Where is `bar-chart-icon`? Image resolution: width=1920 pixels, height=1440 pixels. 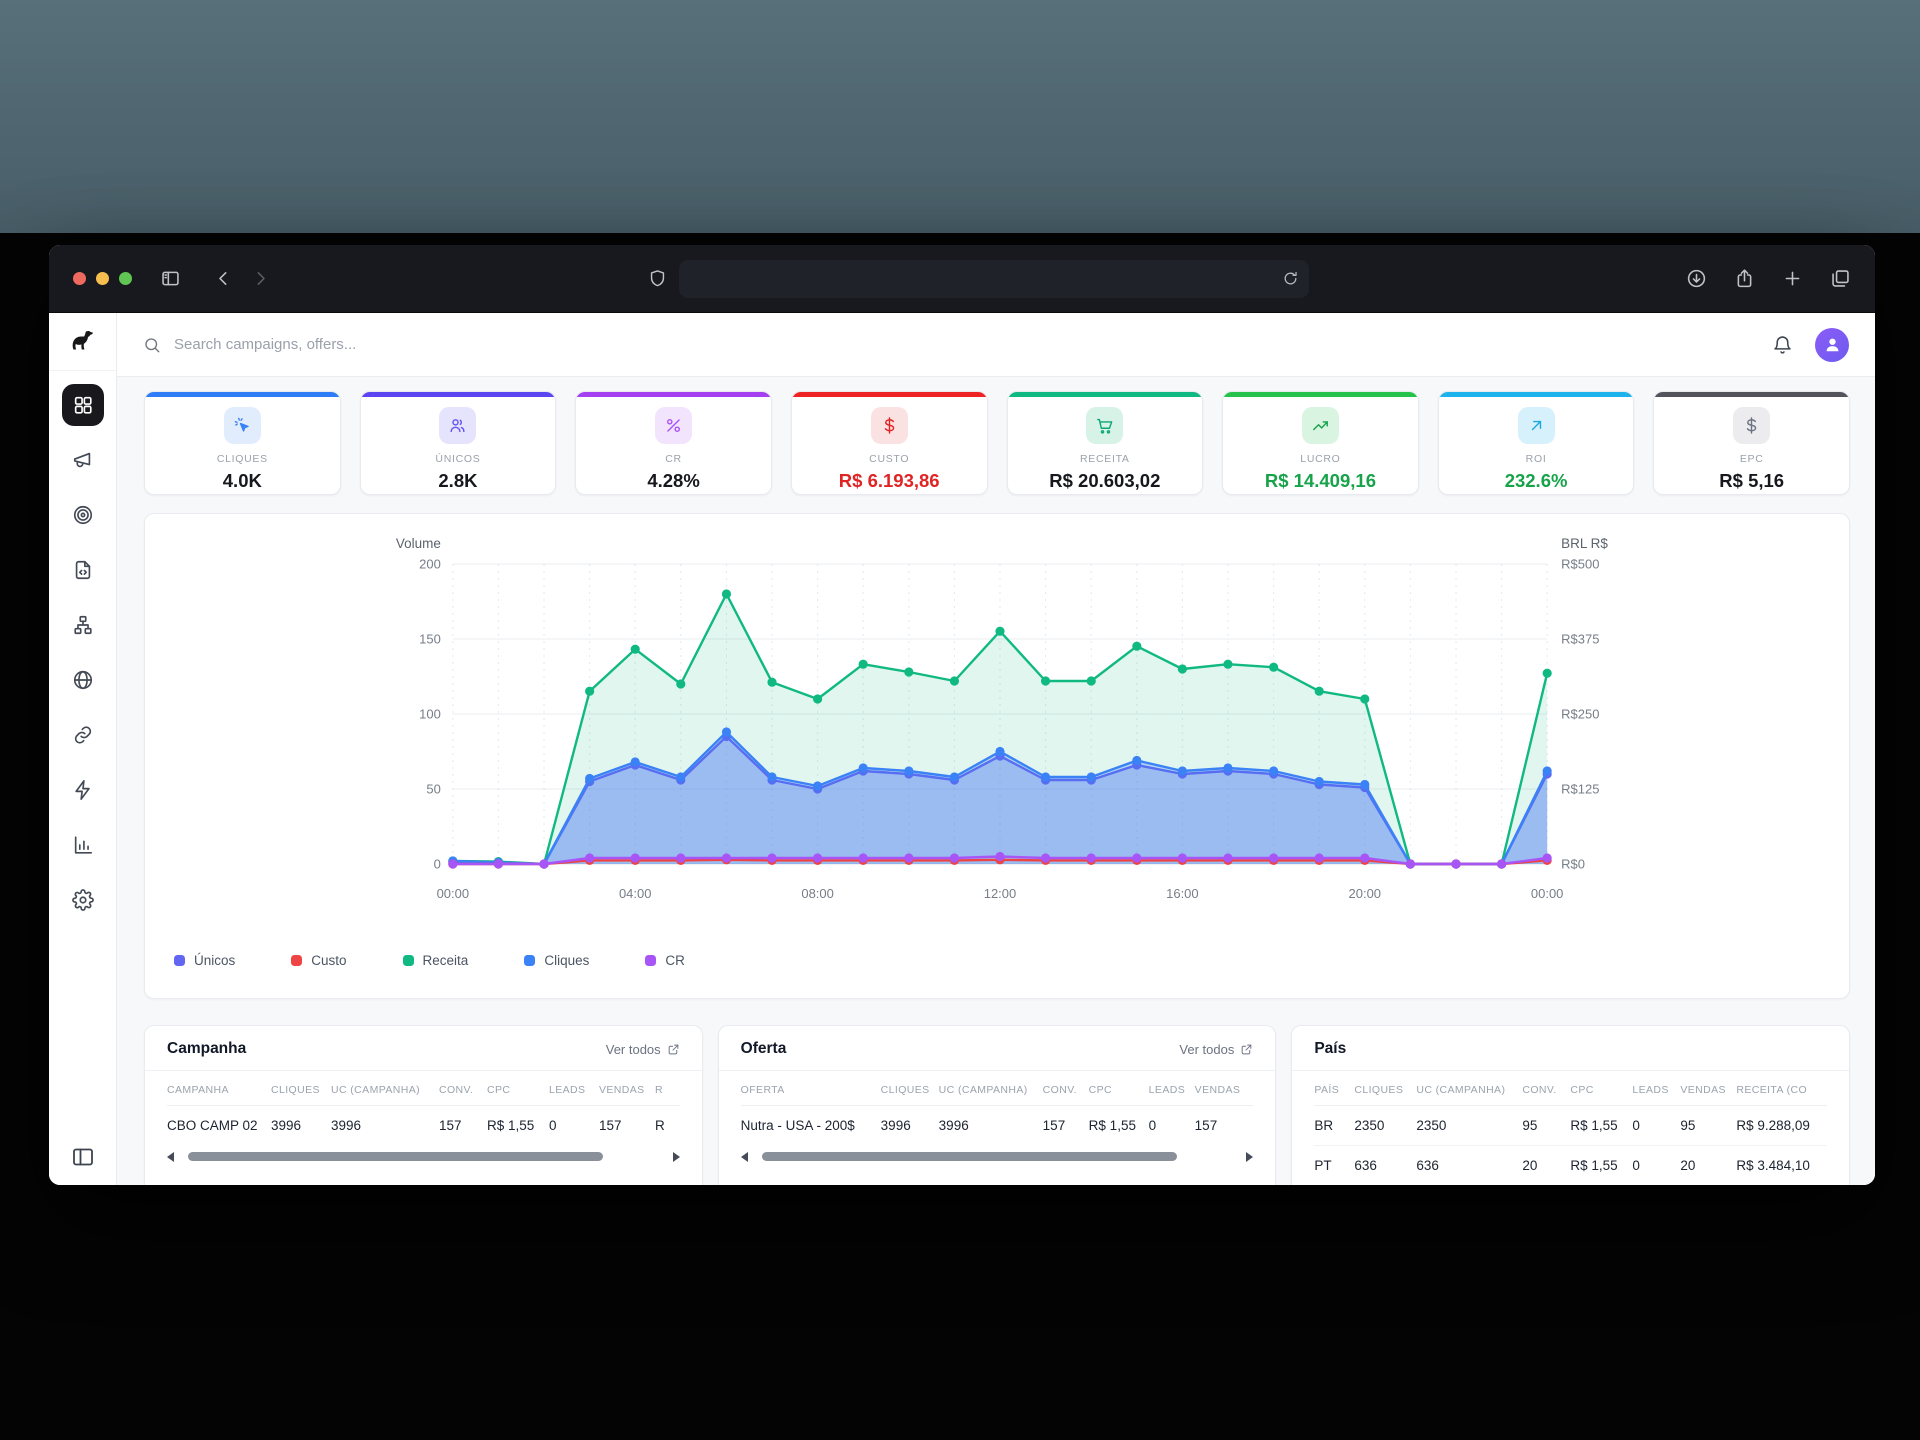 bar-chart-icon is located at coordinates (83, 845).